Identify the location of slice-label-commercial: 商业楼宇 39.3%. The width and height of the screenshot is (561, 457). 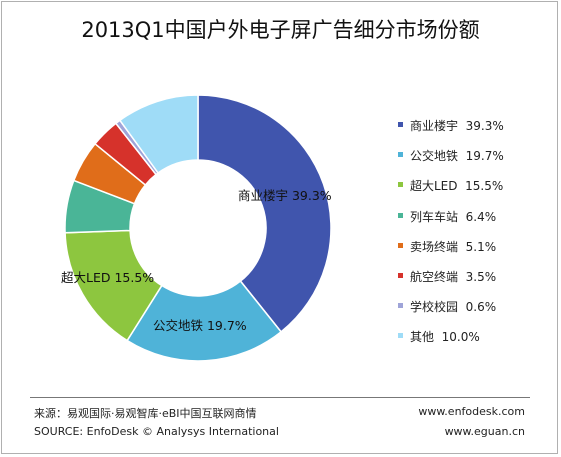
(285, 195).